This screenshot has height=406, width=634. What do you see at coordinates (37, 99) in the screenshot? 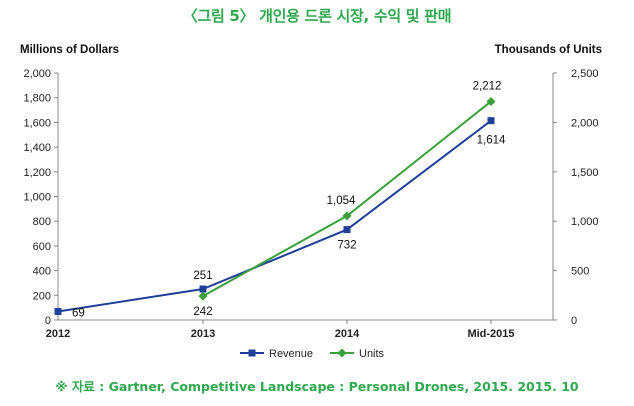
I see `left-tick-label: 1,800` at bounding box center [37, 99].